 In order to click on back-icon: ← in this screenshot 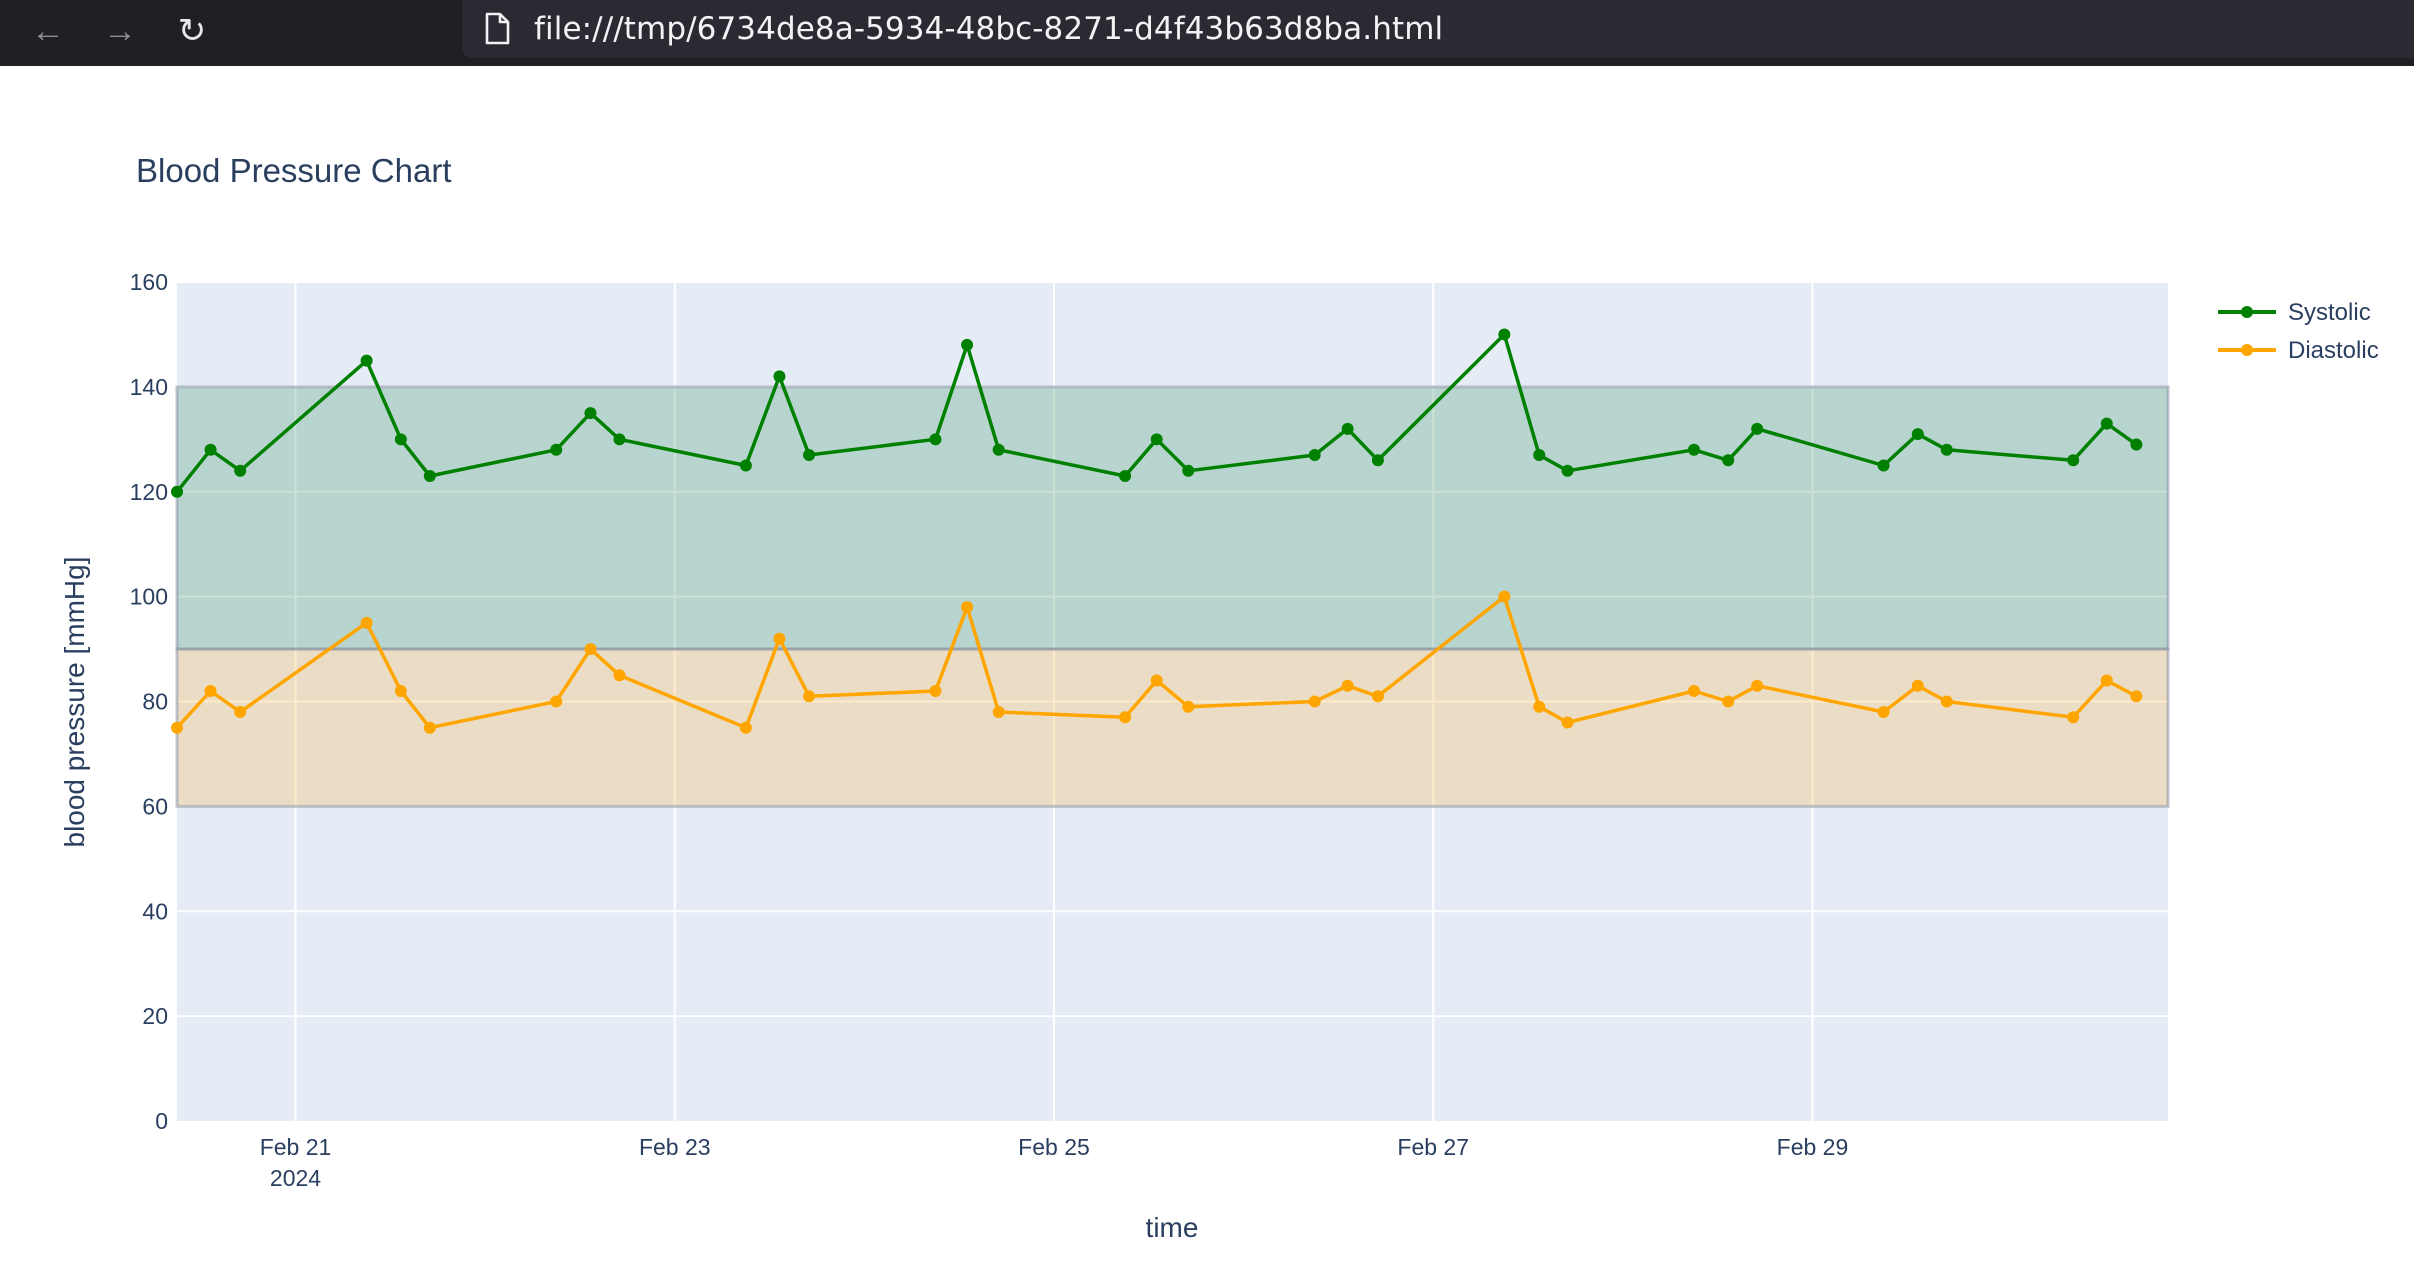, I will do `click(48, 30)`.